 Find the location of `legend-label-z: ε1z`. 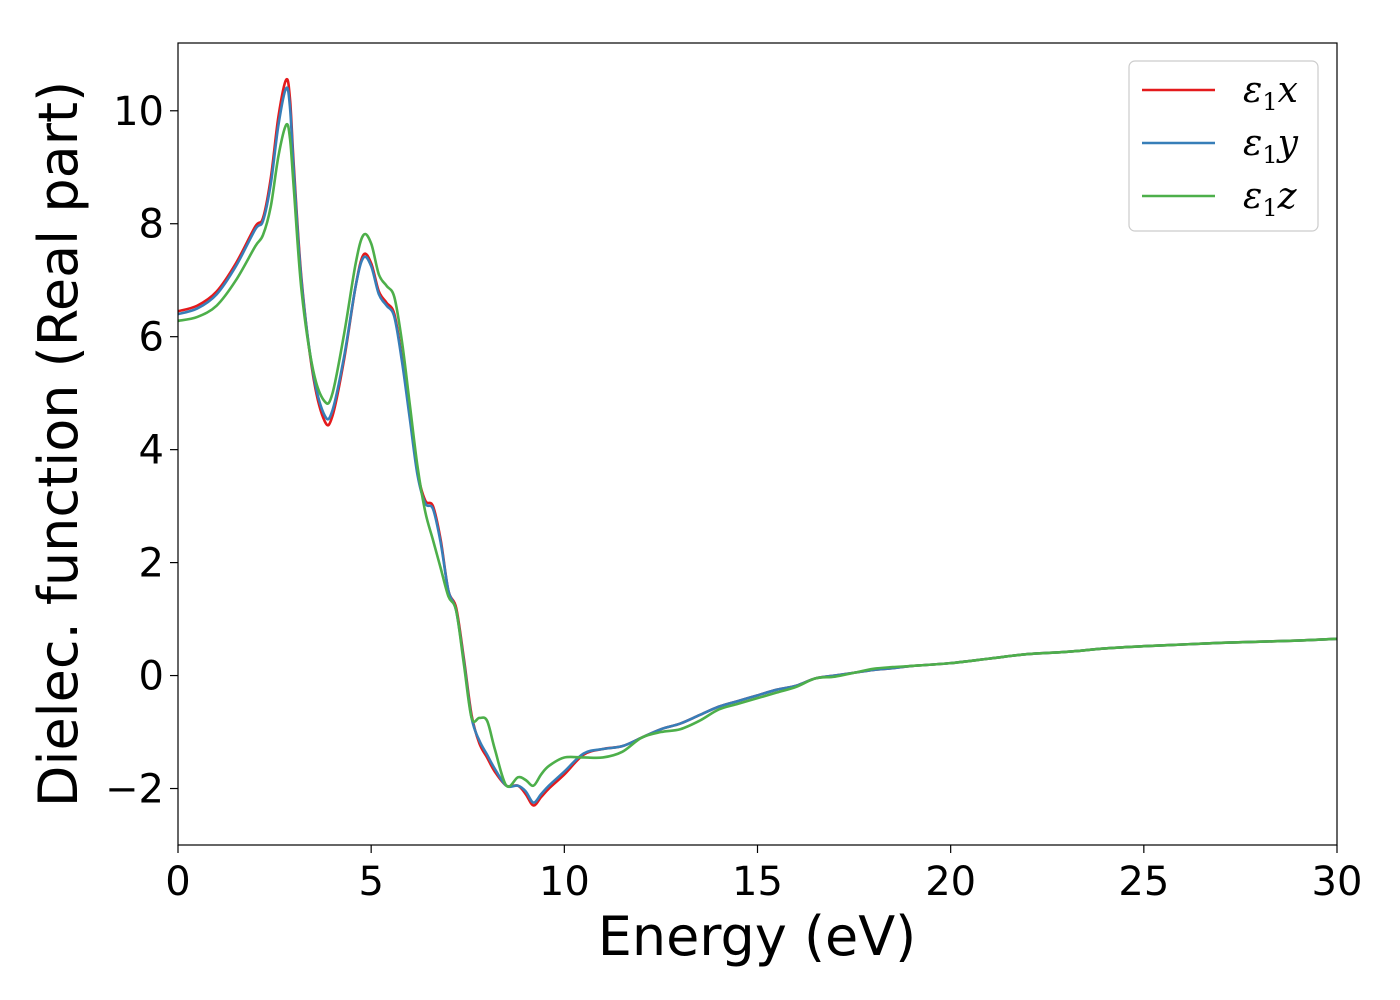

legend-label-z: ε1z is located at coordinates (1270, 199).